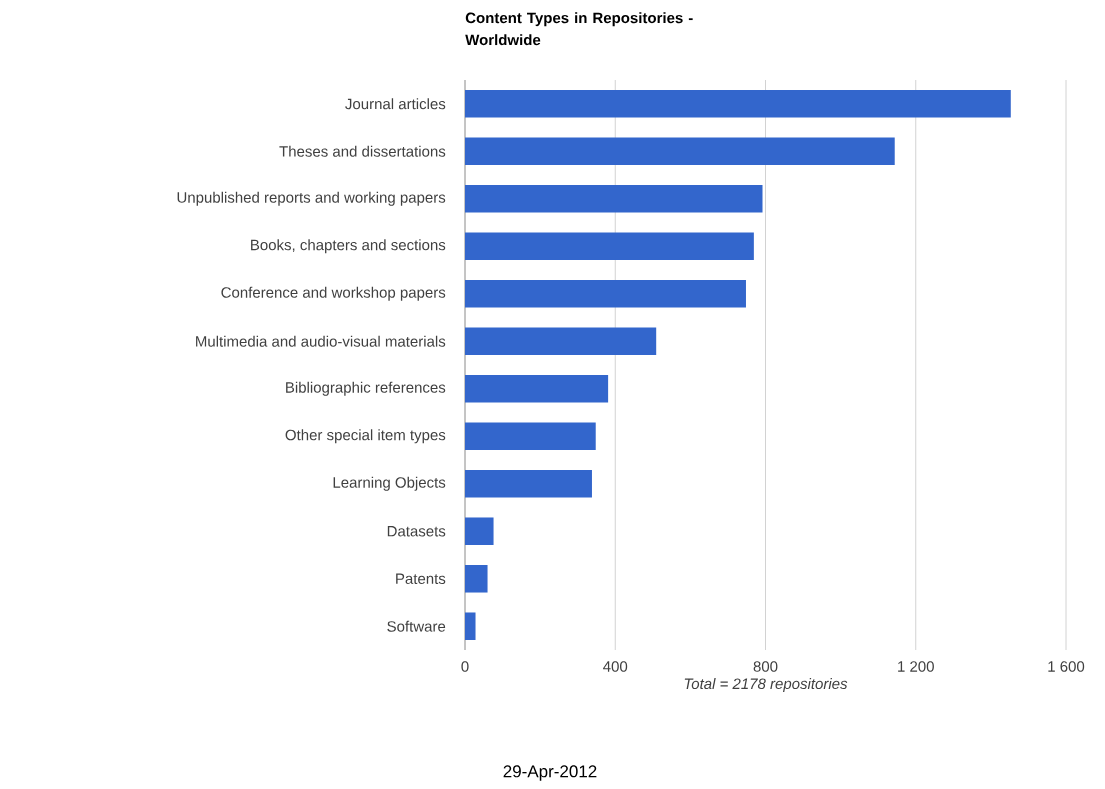 The width and height of the screenshot is (1105, 789). What do you see at coordinates (389, 483) in the screenshot?
I see `y-tick-label: Learning Objects` at bounding box center [389, 483].